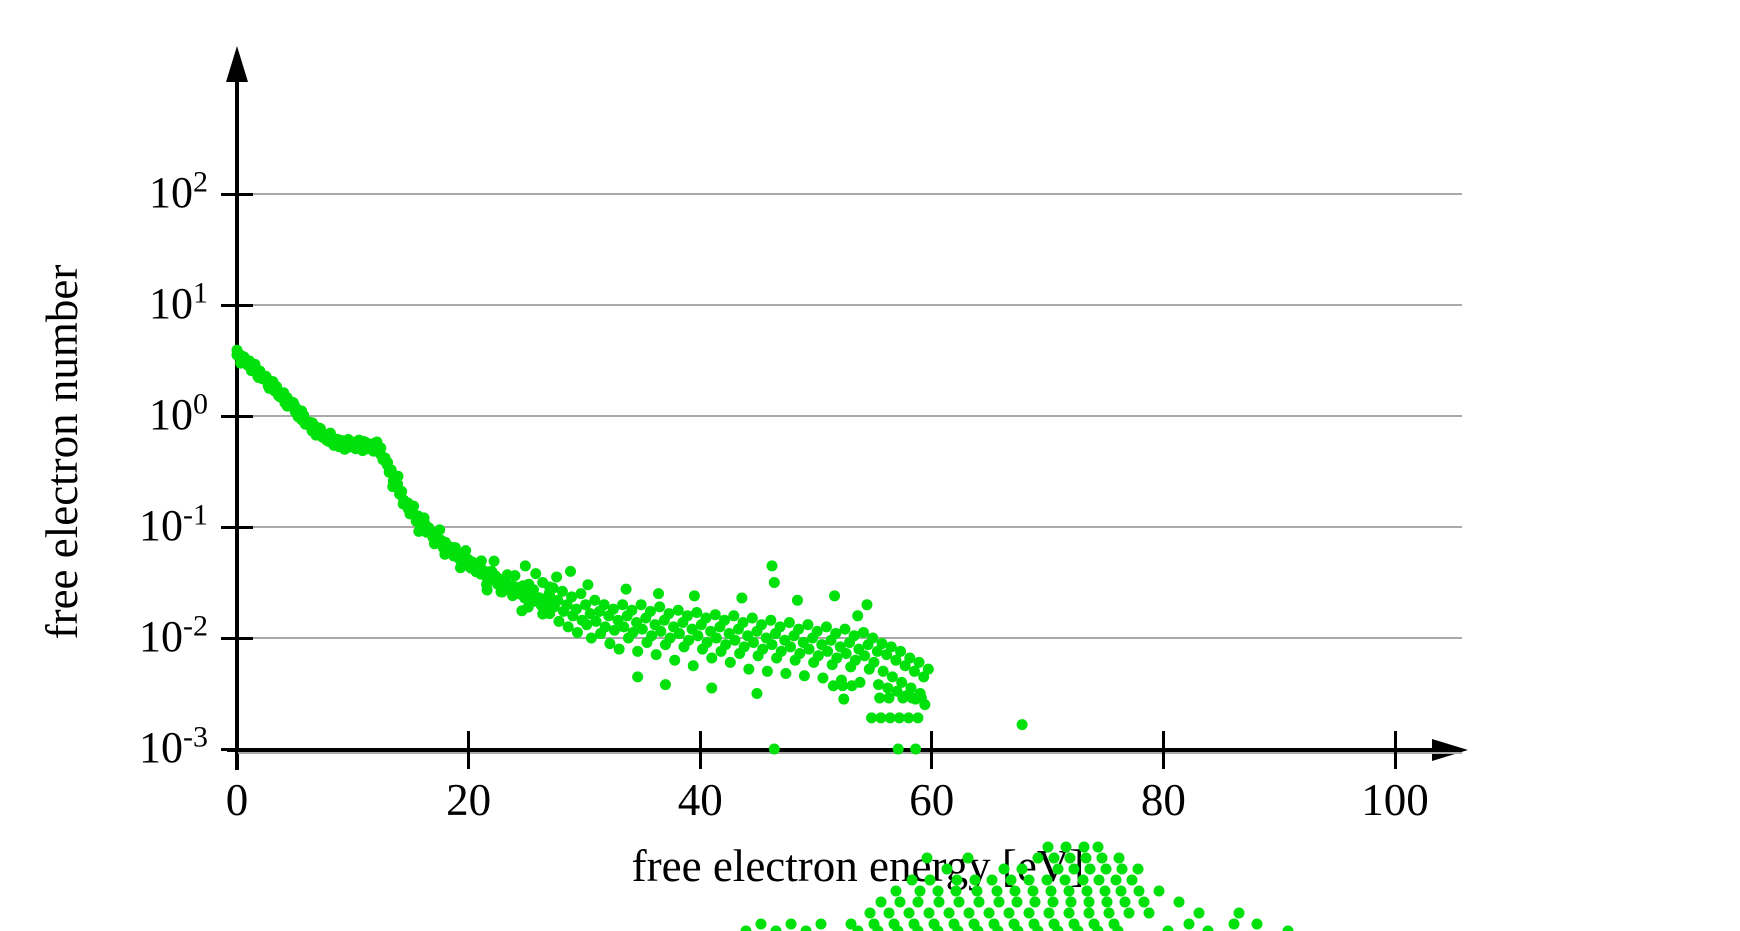 The height and width of the screenshot is (931, 1740). I want to click on y-axis-line, so click(237, 421).